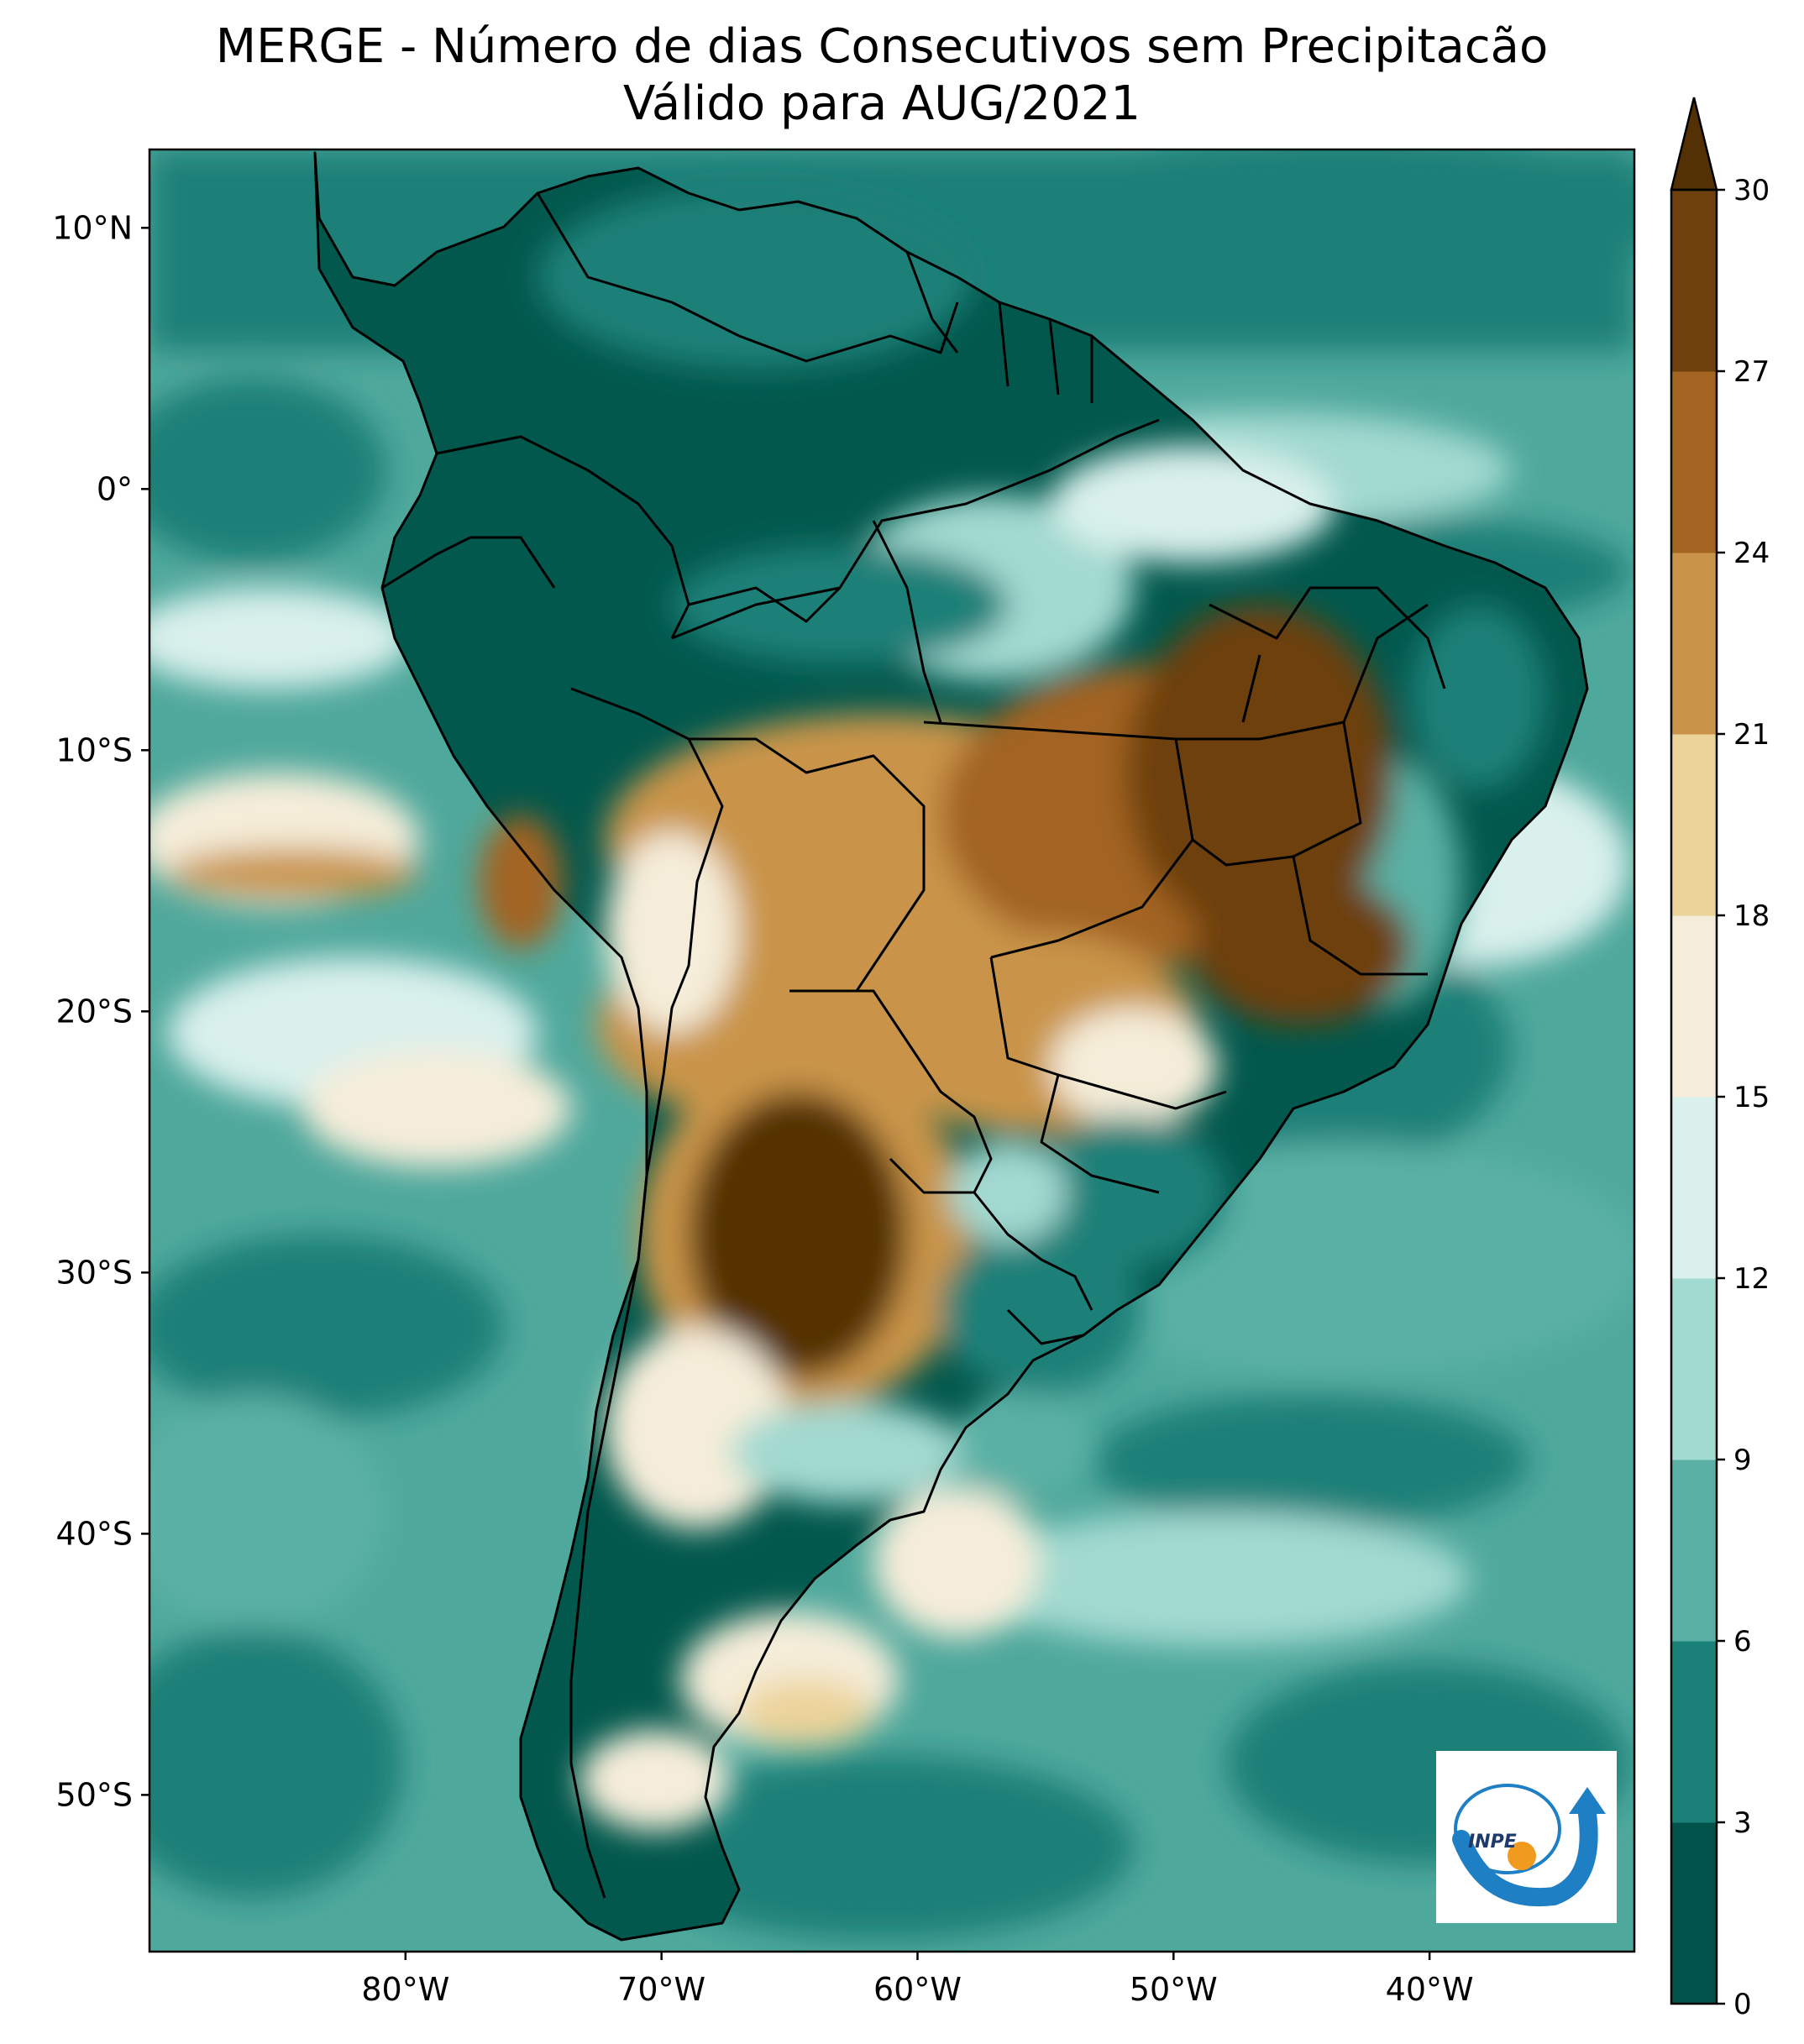 Image resolution: width=1804 pixels, height=2044 pixels. I want to click on logo-sun-icon, so click(1522, 1856).